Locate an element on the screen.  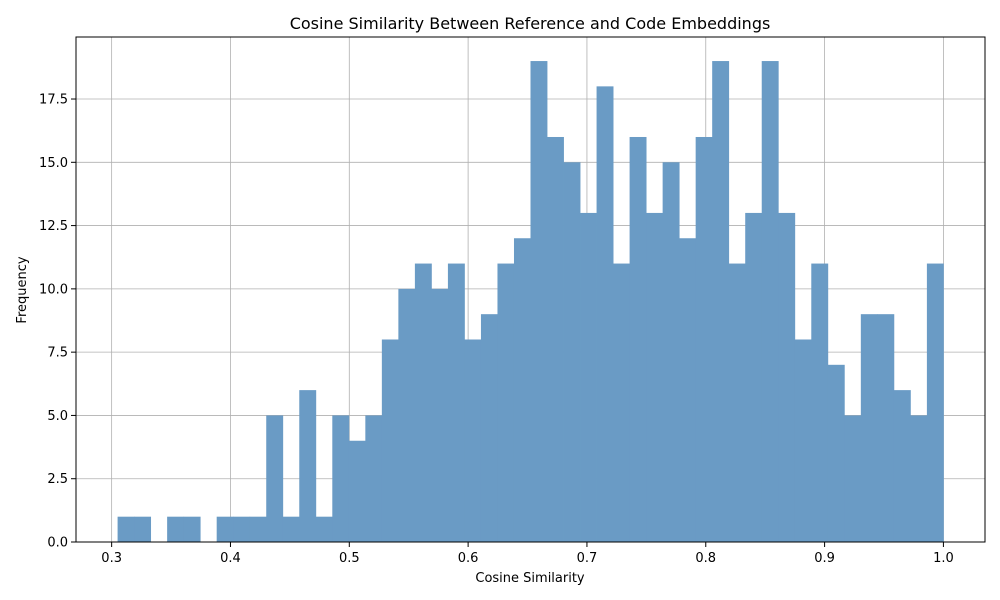
x-tick-label: 0.9 is located at coordinates (824, 558).